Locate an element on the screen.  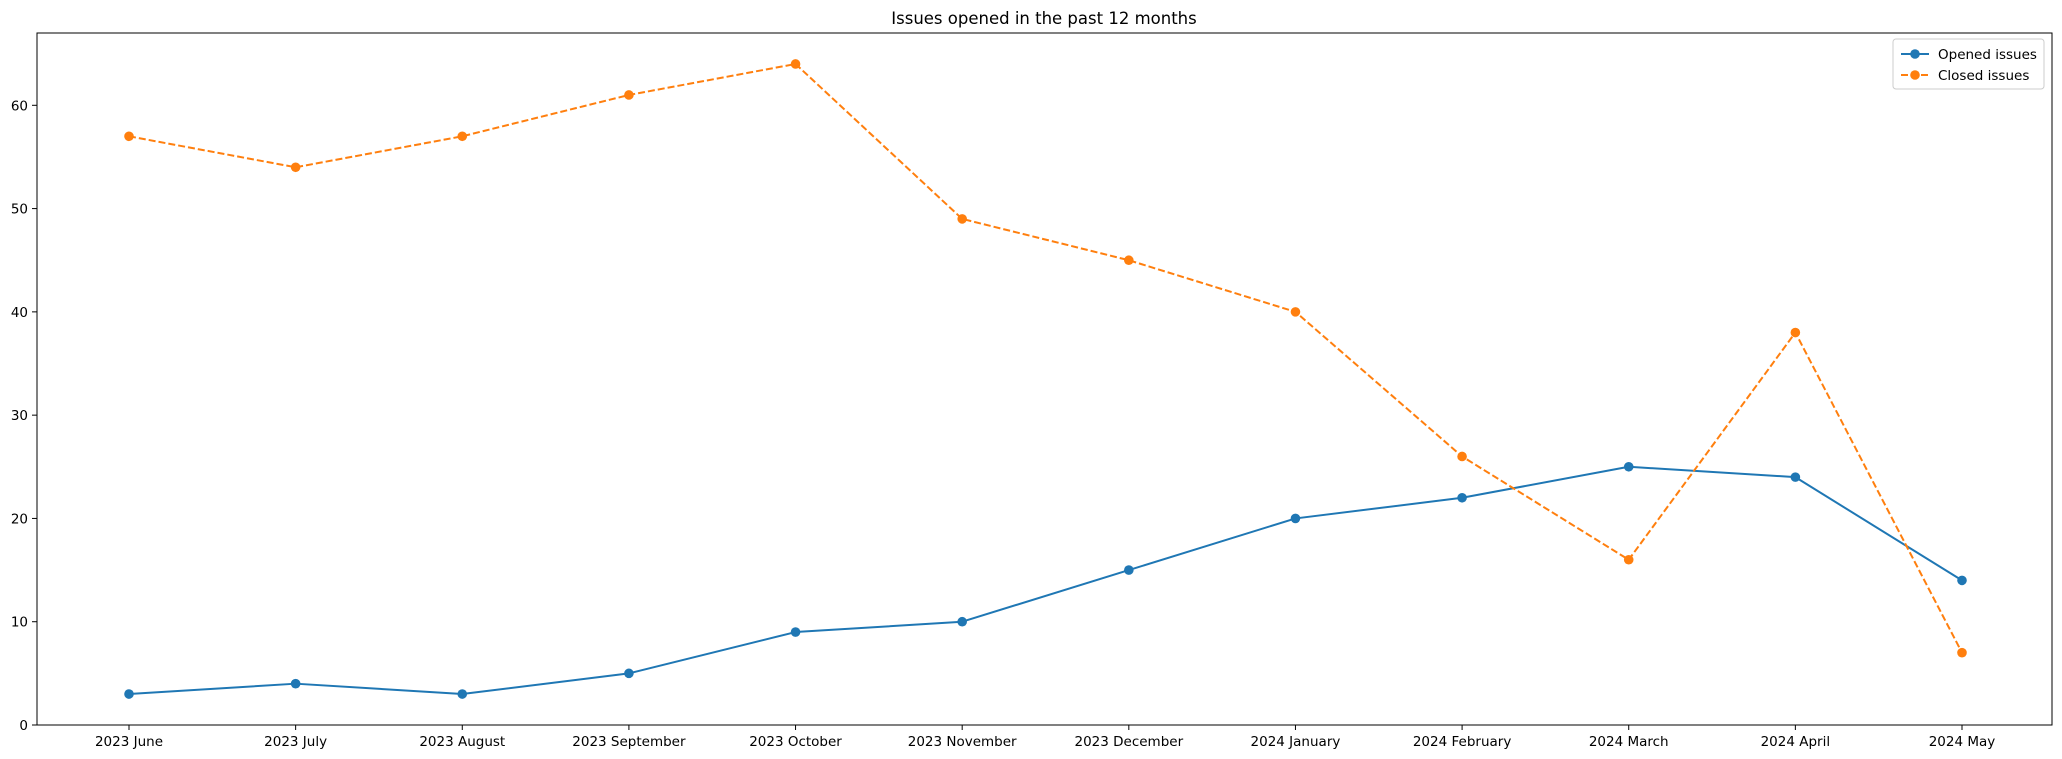
x-tick-label: 2023 November is located at coordinates (962, 742).